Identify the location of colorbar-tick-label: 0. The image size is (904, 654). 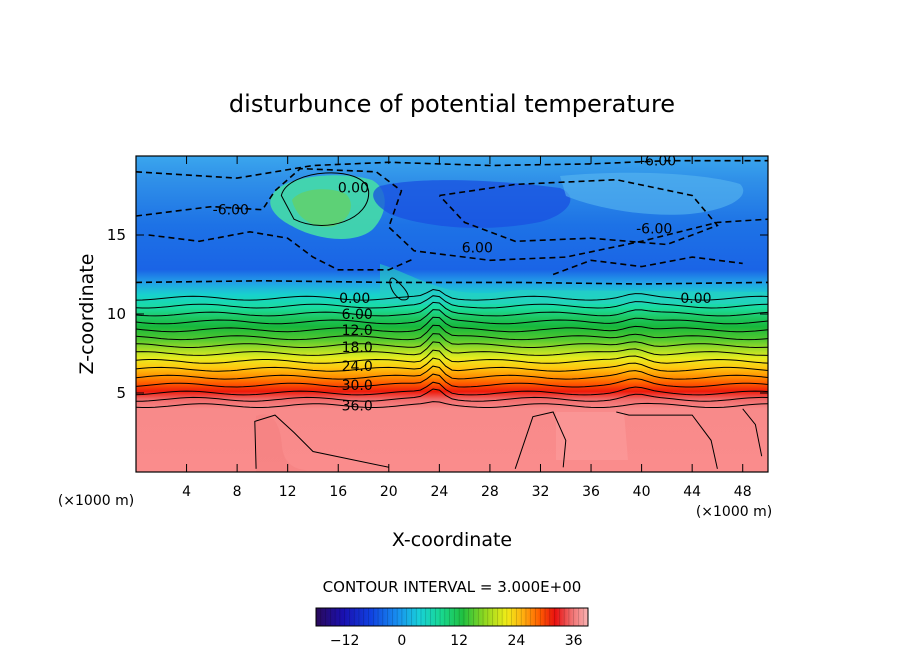
(401, 641).